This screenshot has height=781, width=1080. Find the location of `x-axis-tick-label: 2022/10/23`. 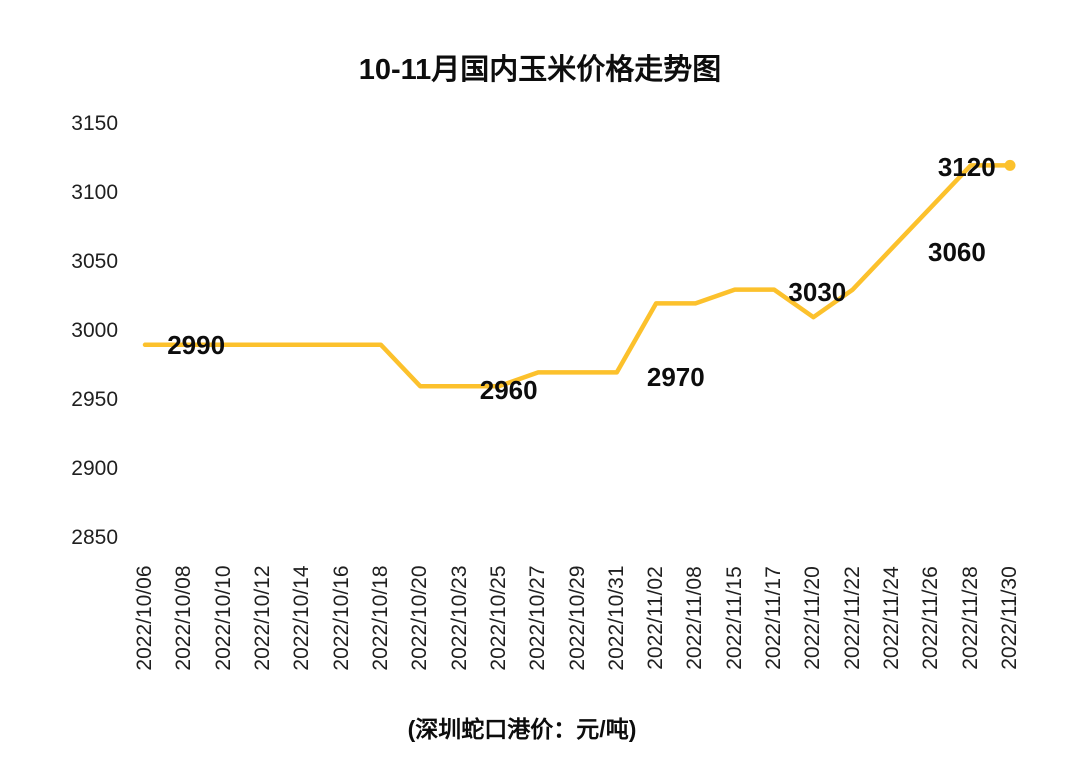

x-axis-tick-label: 2022/10/23 is located at coordinates (459, 618).